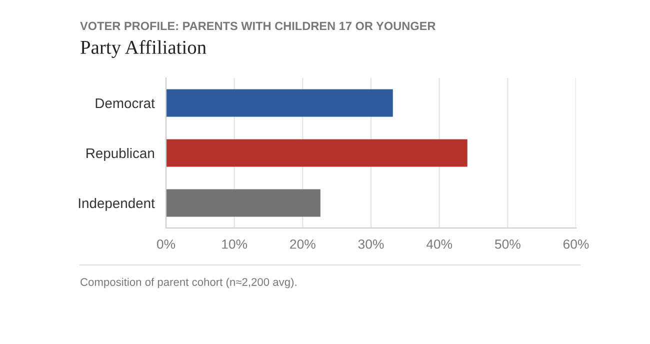 This screenshot has width=650, height=344. Describe the element at coordinates (507, 244) in the screenshot. I see `x-tick-label: 50%` at that location.